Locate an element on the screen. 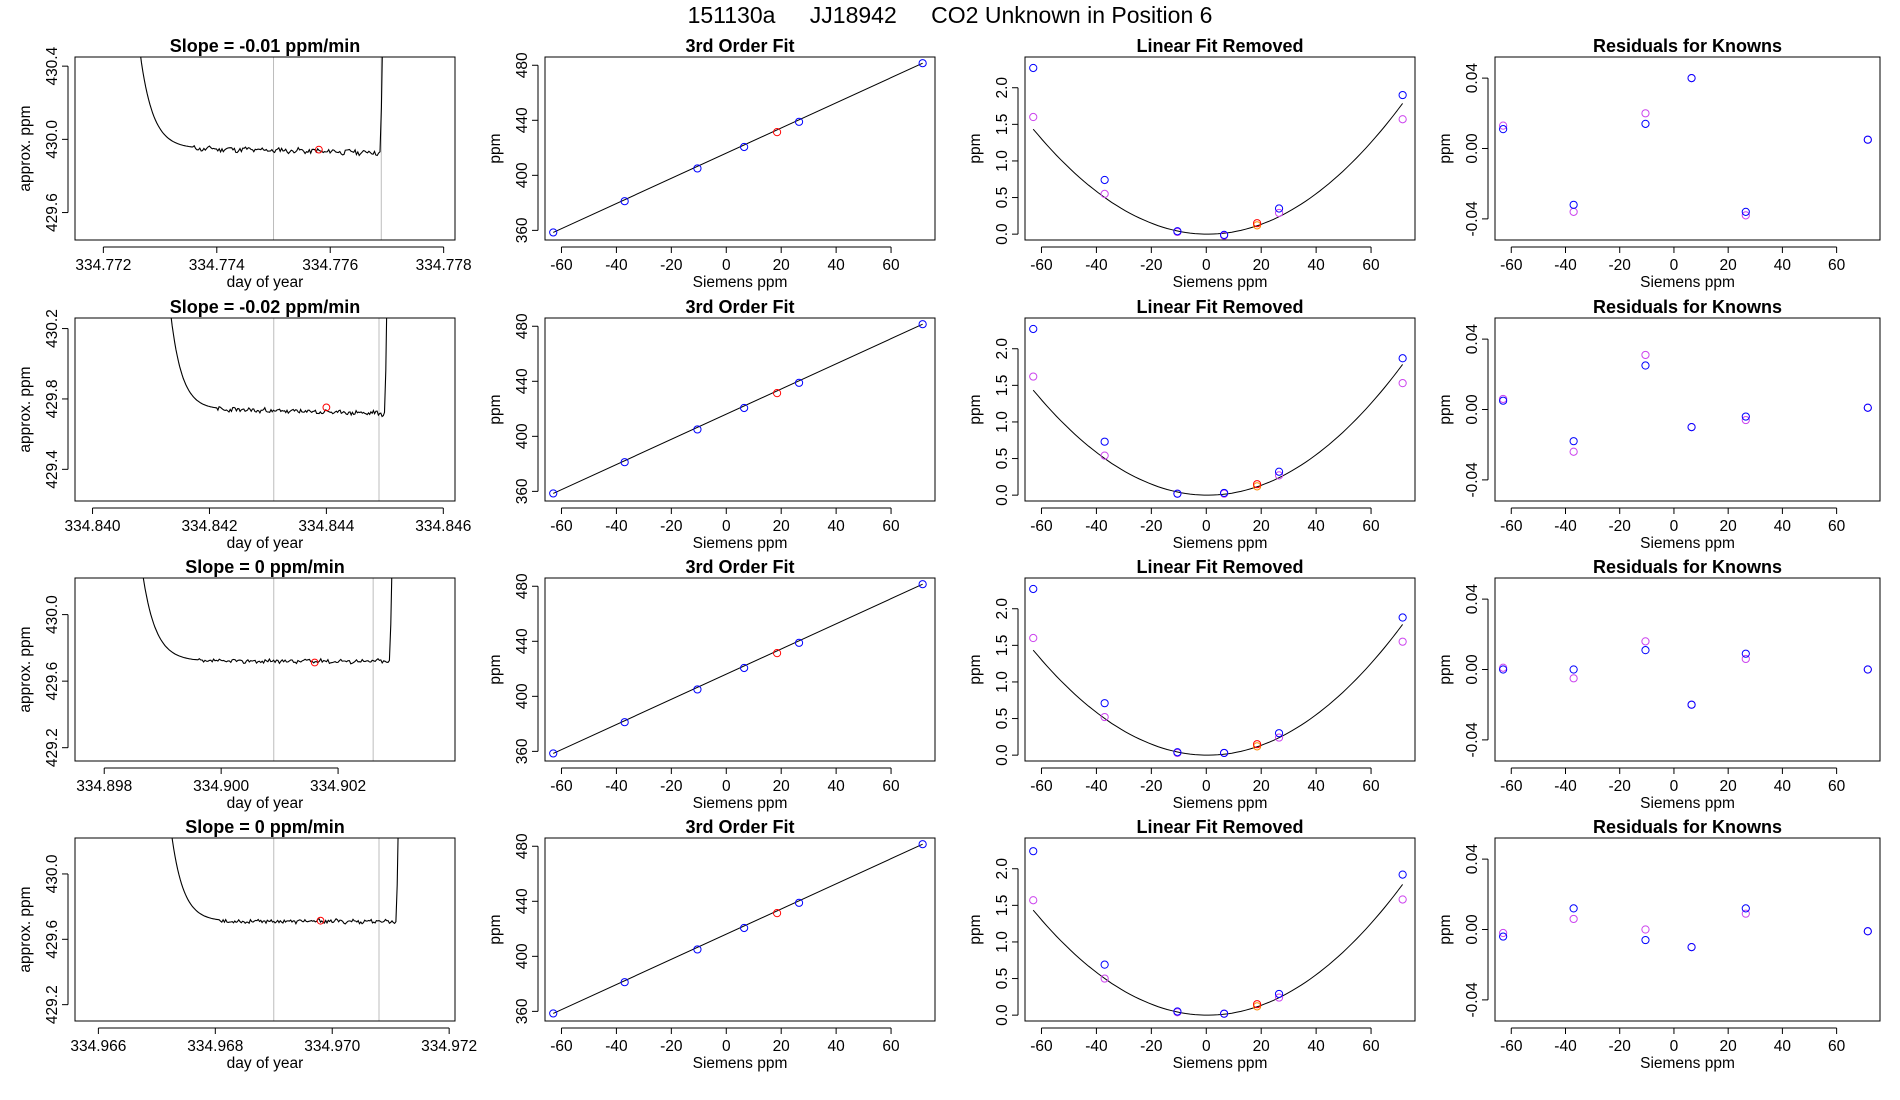 The width and height of the screenshot is (1900, 1100). y-tick-label: 360 is located at coordinates (522, 1011).